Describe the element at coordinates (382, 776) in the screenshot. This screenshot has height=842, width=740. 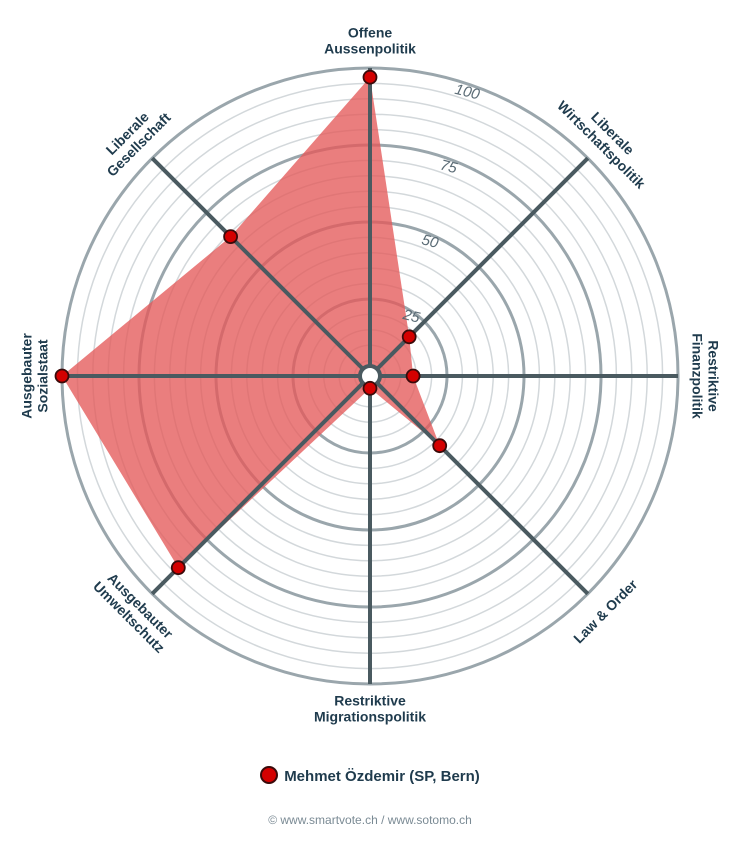
I see `legend-label: Mehmet Özdemir (SP, Bern)` at that location.